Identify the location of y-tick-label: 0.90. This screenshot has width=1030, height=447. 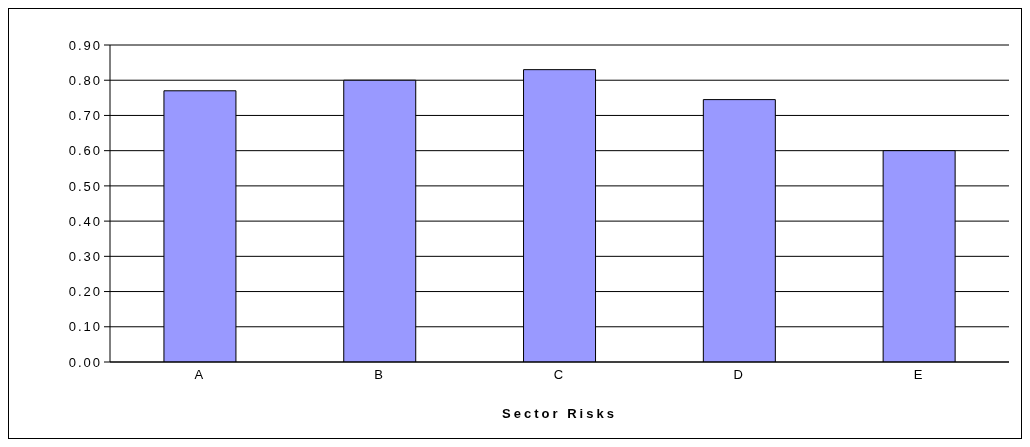
(85, 45).